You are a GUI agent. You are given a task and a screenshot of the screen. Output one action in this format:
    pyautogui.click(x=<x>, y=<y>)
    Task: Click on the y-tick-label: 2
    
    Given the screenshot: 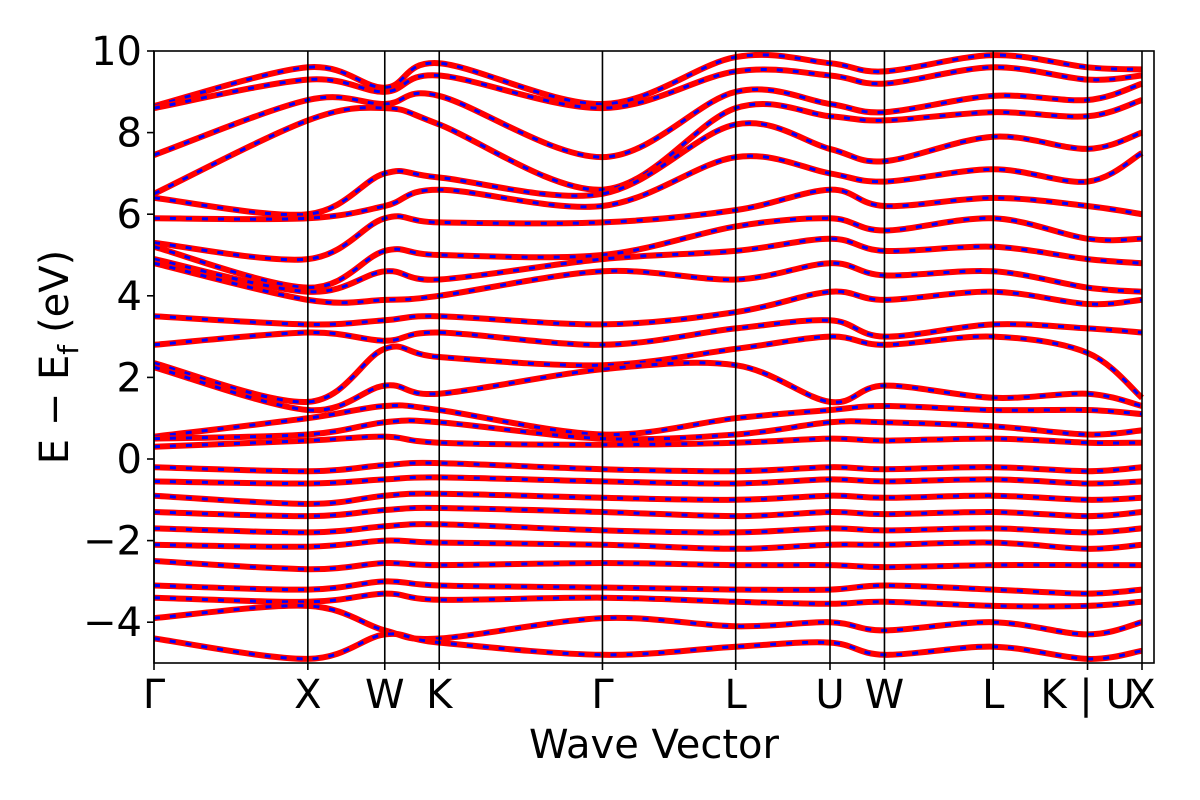 What is the action you would take?
    pyautogui.click(x=129, y=378)
    